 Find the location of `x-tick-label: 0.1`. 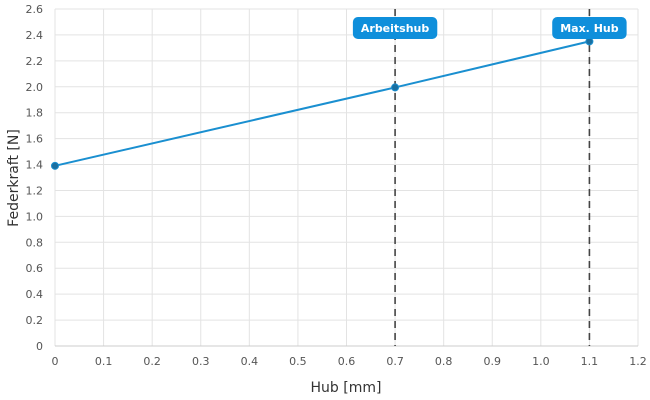

x-tick-label: 0.1 is located at coordinates (104, 361).